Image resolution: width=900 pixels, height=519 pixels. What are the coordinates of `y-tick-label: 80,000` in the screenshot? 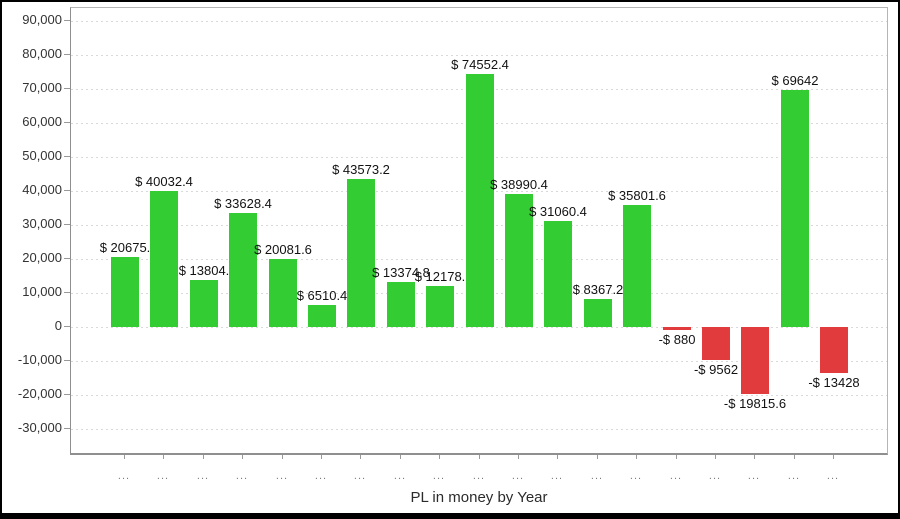 It's located at (42, 53).